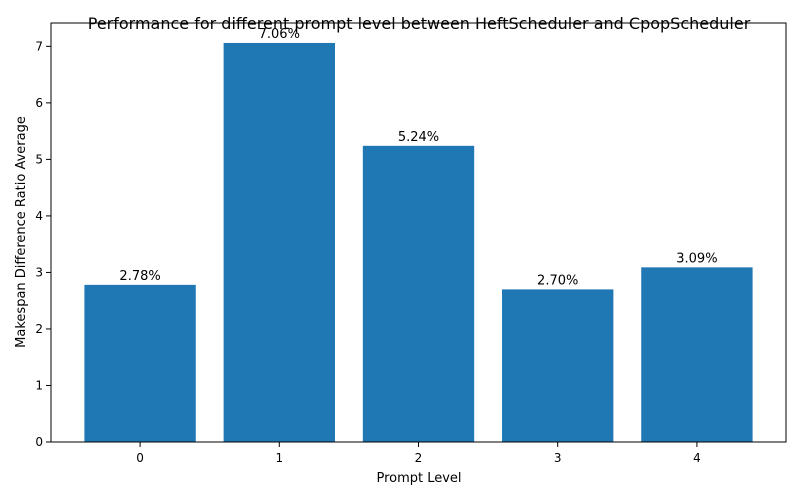 The width and height of the screenshot is (800, 500). What do you see at coordinates (558, 458) in the screenshot?
I see `x-tick-label: 3` at bounding box center [558, 458].